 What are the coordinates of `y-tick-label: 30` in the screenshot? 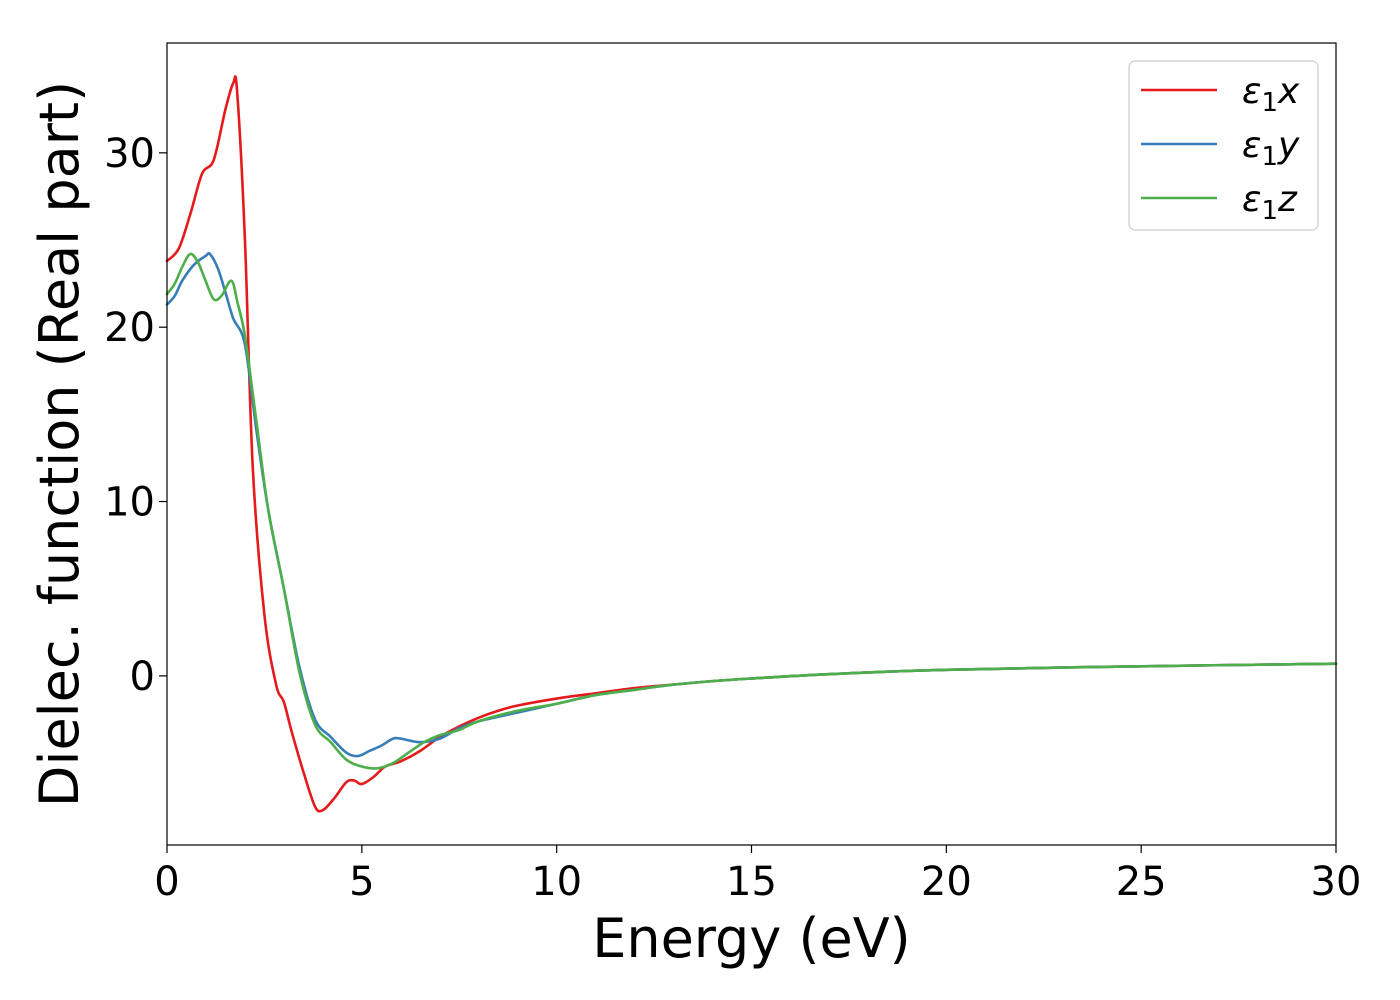 It's located at (129, 154).